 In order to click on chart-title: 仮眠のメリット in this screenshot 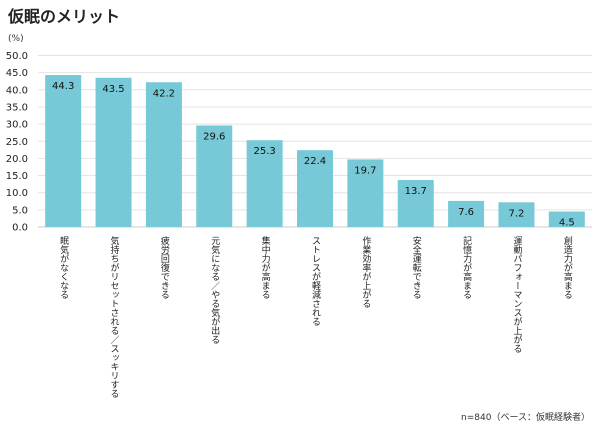, I will do `click(64, 16)`.